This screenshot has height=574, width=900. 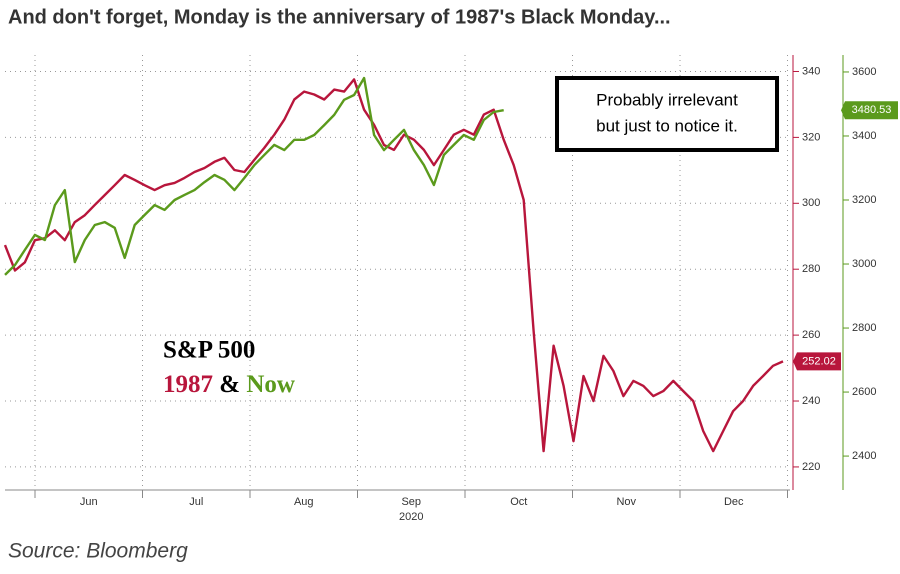 What do you see at coordinates (864, 72) in the screenshot?
I see `y2-tick-label: 3600` at bounding box center [864, 72].